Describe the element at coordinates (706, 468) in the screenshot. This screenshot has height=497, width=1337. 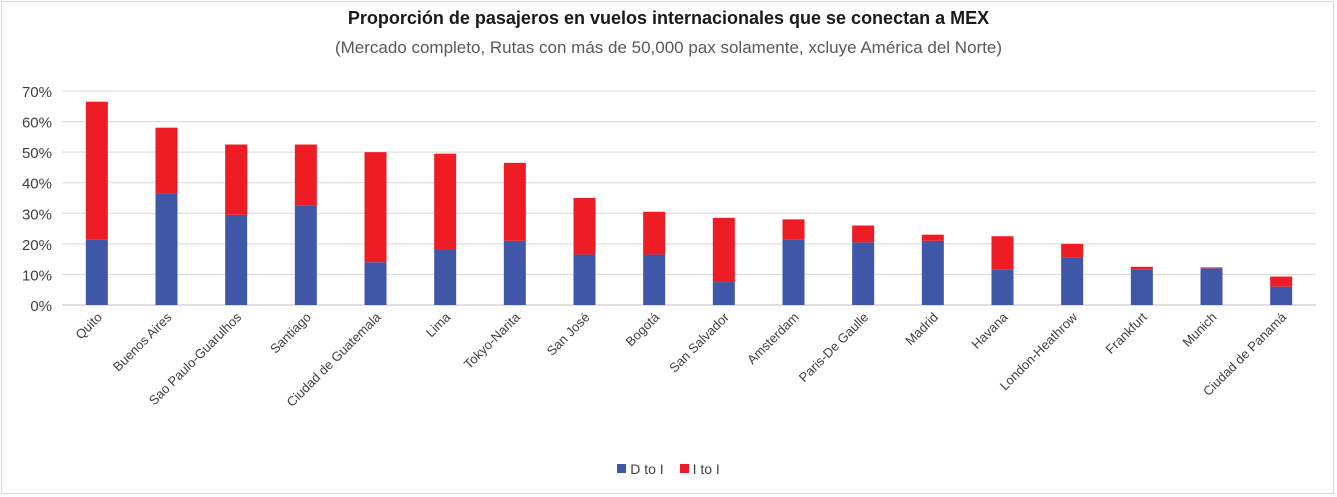
I see `legend-label-i-to-i: I to I` at that location.